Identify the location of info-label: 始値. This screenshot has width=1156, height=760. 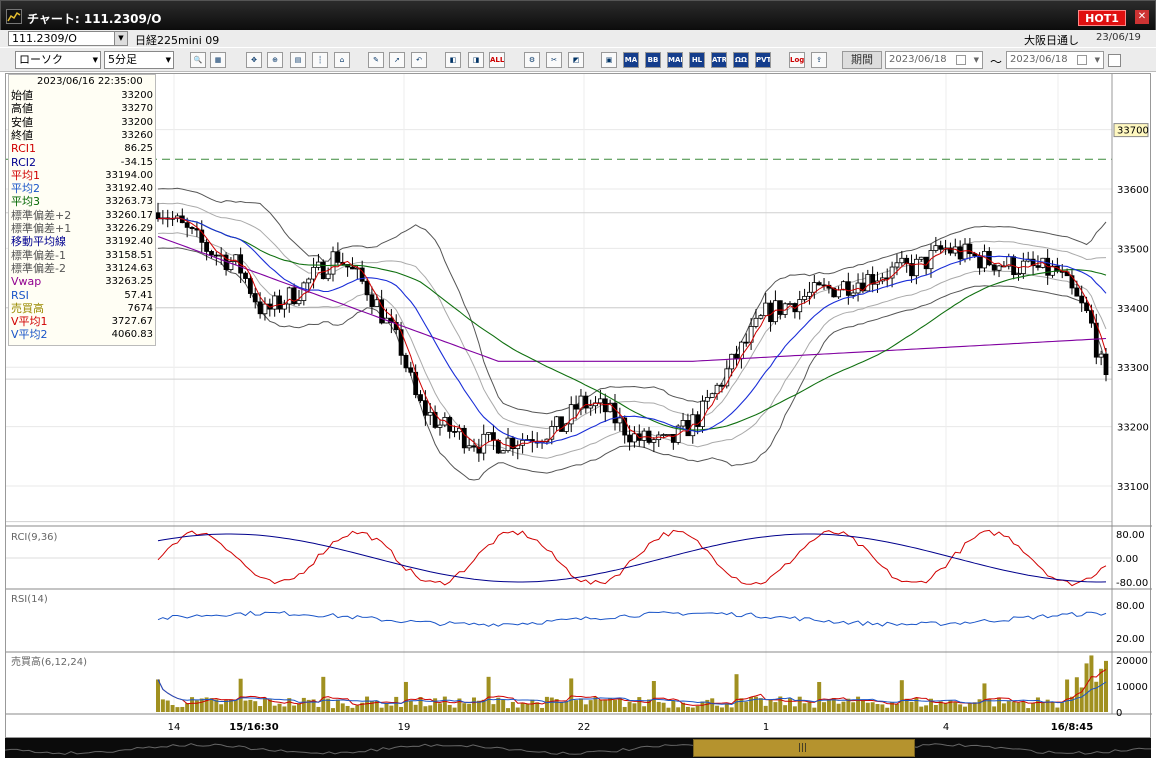
(22, 95).